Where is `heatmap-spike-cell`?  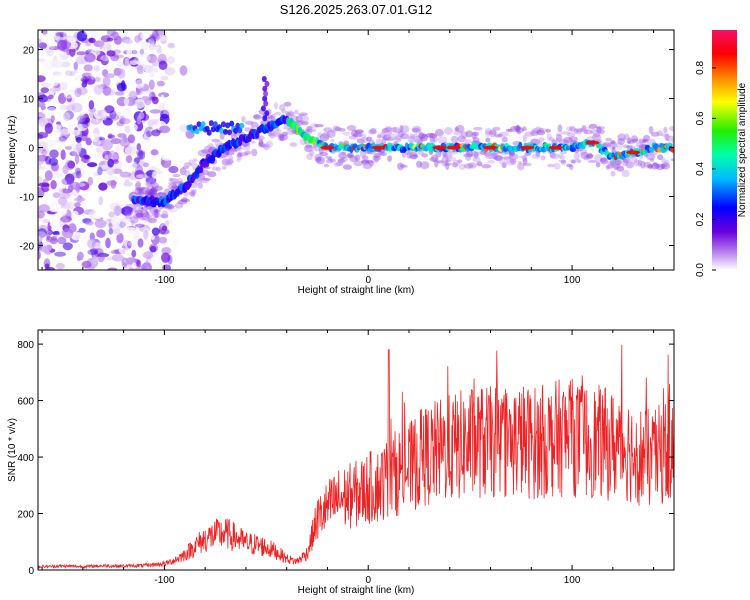
heatmap-spike-cell is located at coordinates (266, 93).